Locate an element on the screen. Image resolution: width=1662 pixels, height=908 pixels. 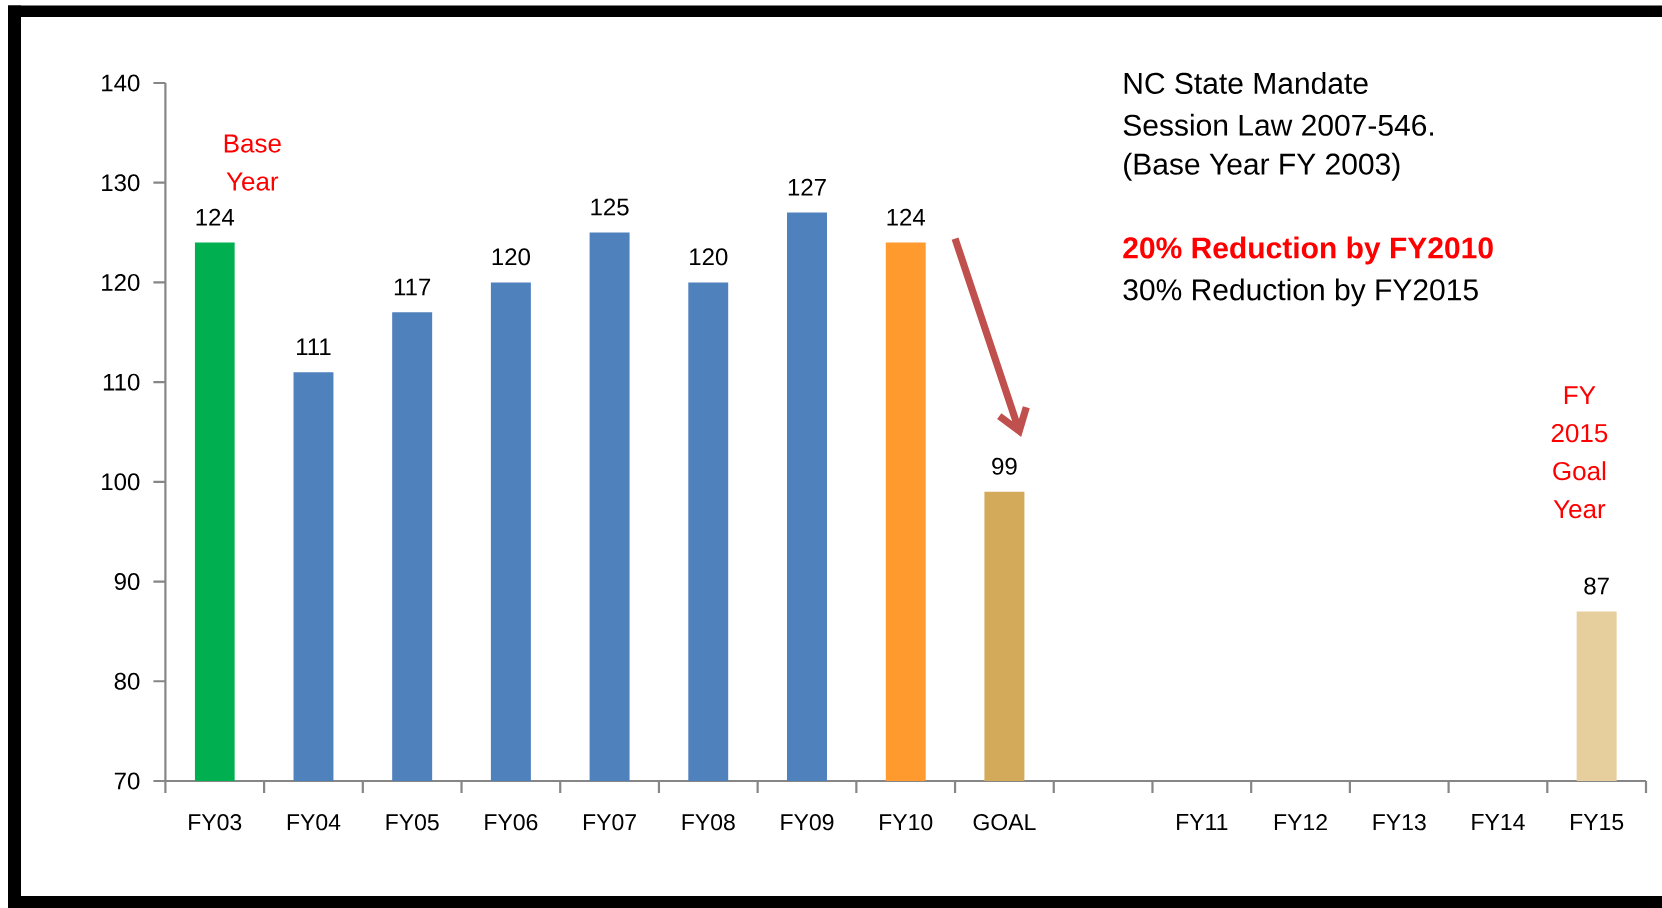
data-label: 111 is located at coordinates (314, 347).